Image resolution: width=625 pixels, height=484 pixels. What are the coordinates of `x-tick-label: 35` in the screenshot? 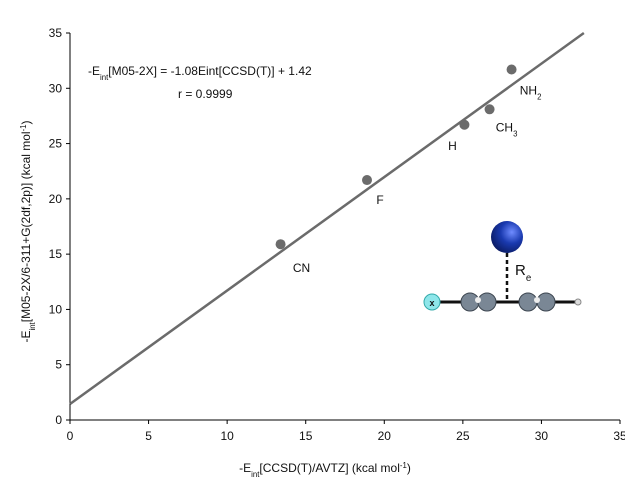 It's located at (619, 436).